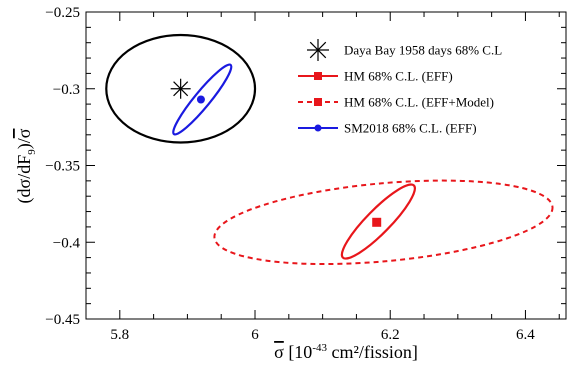 The width and height of the screenshot is (583, 369). What do you see at coordinates (67, 243) in the screenshot?
I see `y-tick-label: −0.4` at bounding box center [67, 243].